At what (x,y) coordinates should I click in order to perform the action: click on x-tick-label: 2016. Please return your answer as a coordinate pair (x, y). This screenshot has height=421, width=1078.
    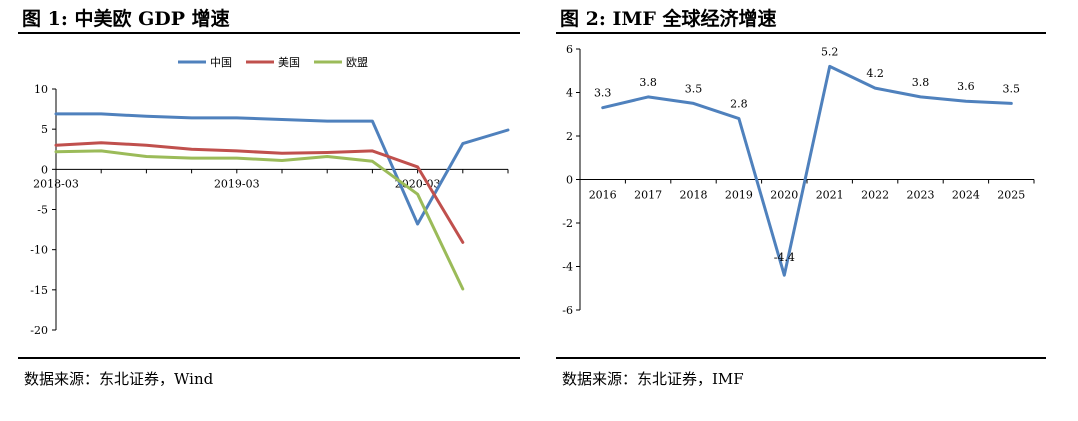
    Looking at the image, I should click on (603, 195).